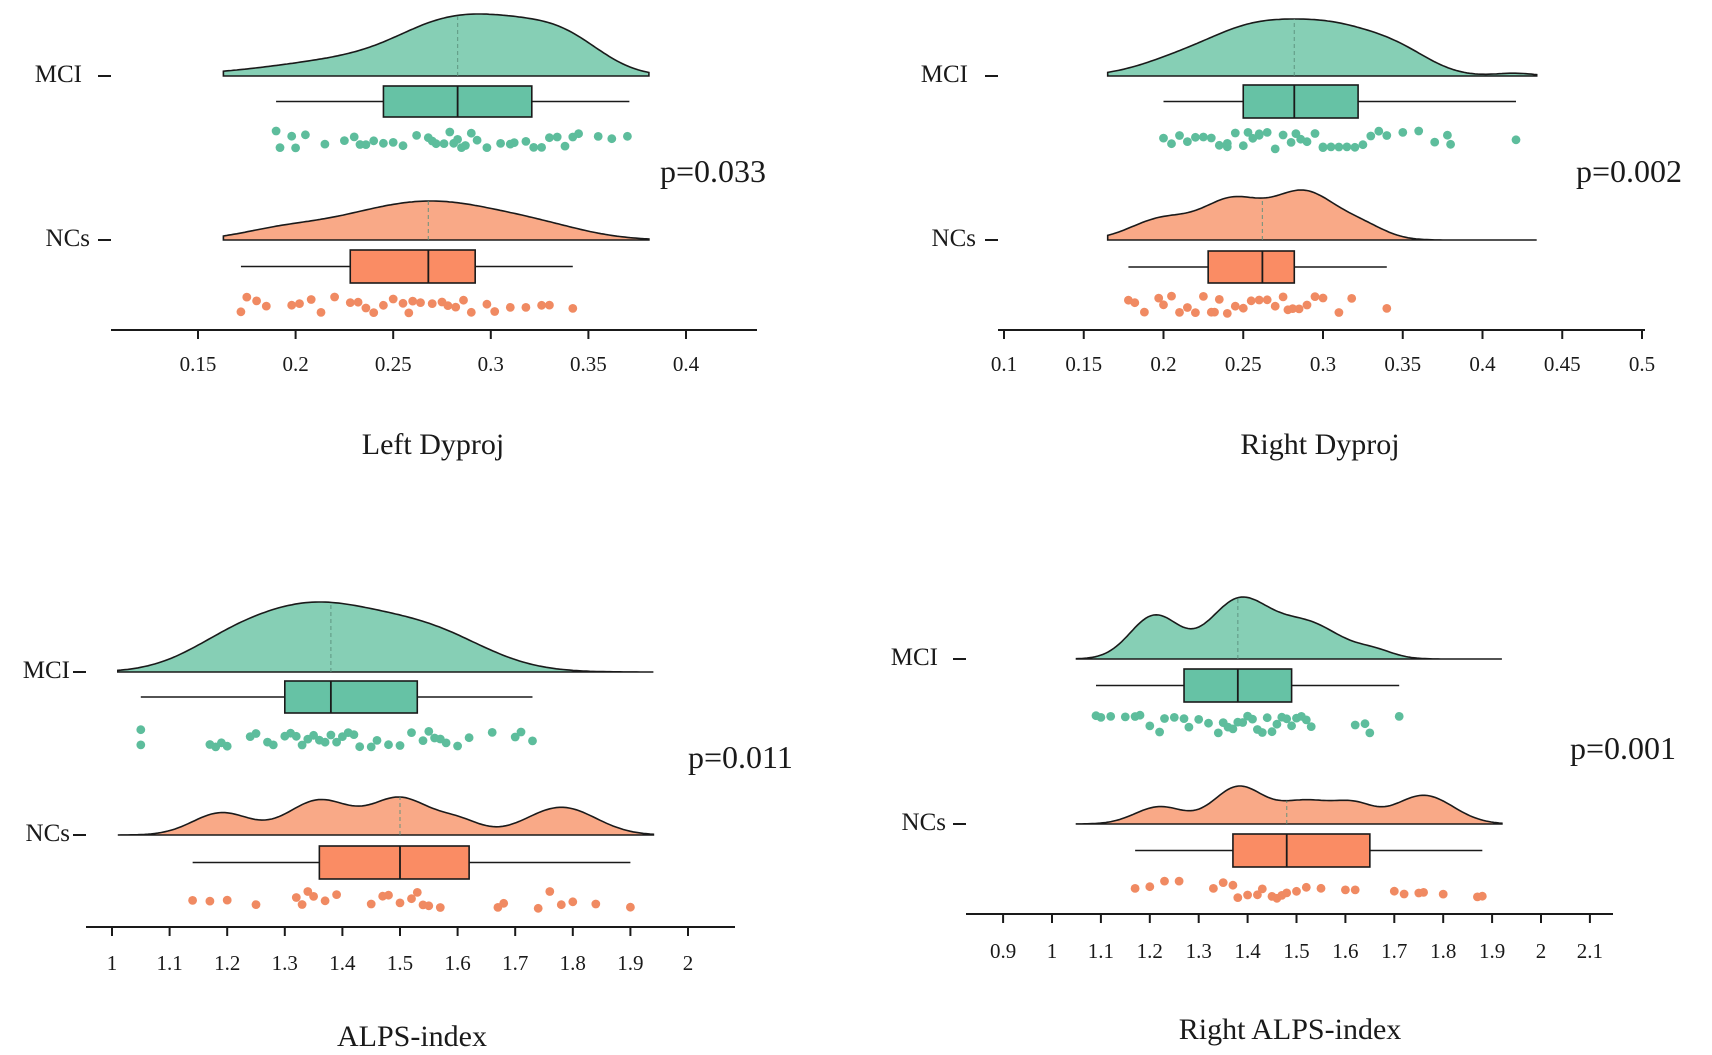 The height and width of the screenshot is (1055, 1712). Describe the element at coordinates (393, 364) in the screenshot. I see `x-tick-label: 0.25` at that location.